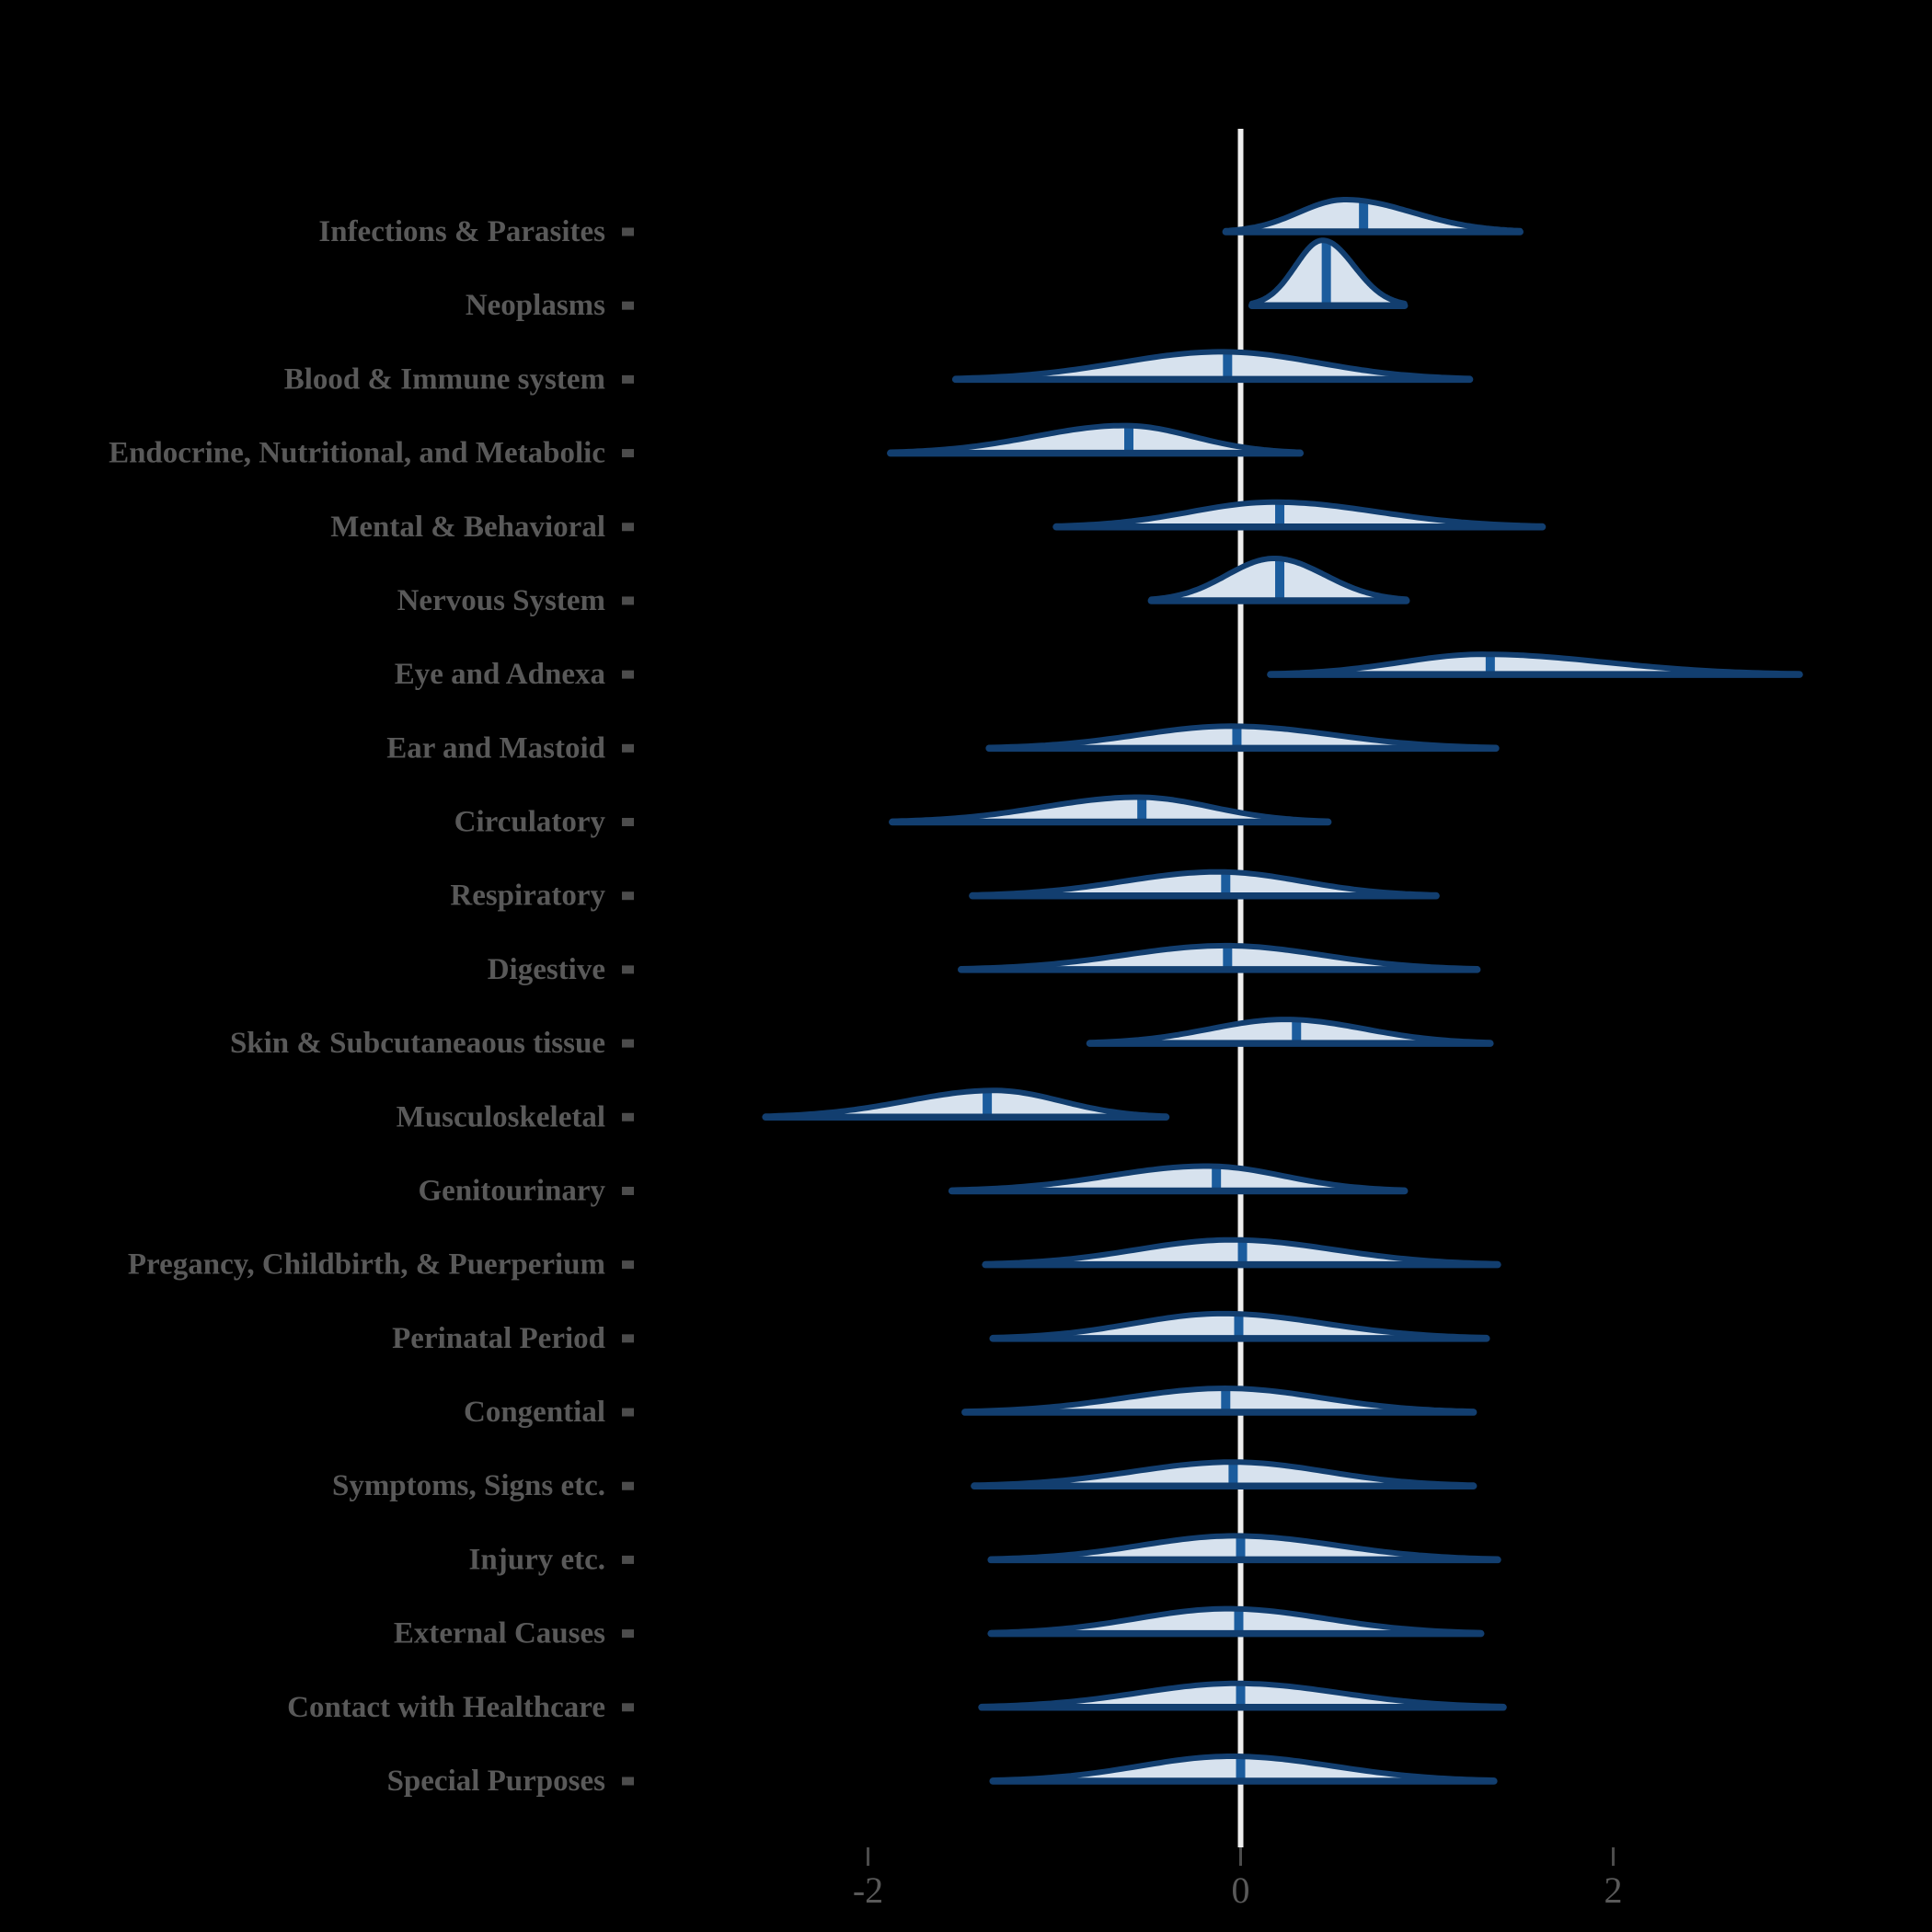 The height and width of the screenshot is (1932, 1932). I want to click on violin-row-19: Injury etc., so click(985, 1554).